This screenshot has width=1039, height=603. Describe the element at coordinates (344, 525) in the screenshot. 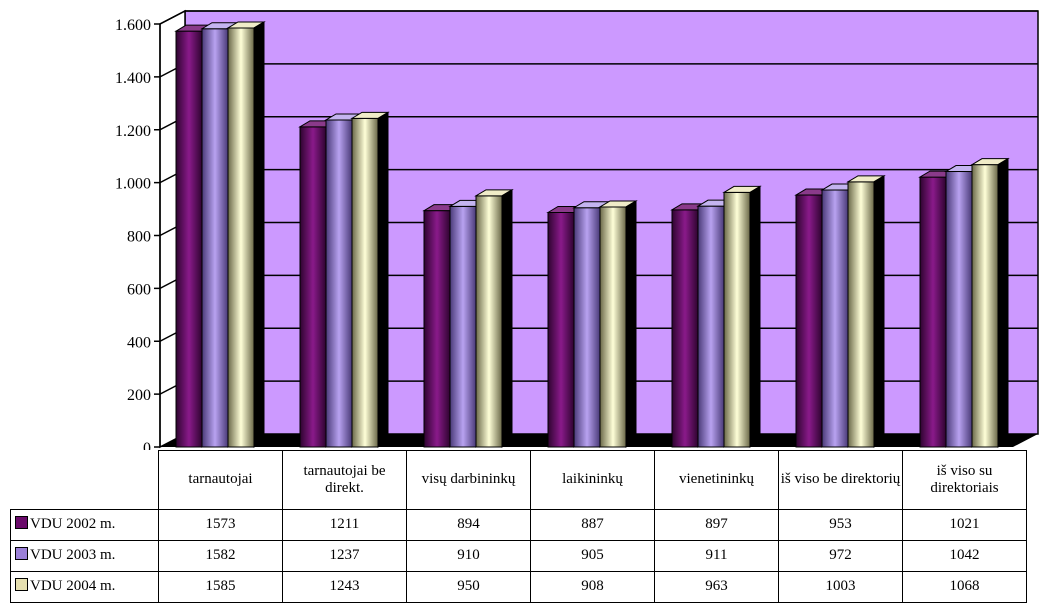

I see `data-value-cell: 1211` at that location.